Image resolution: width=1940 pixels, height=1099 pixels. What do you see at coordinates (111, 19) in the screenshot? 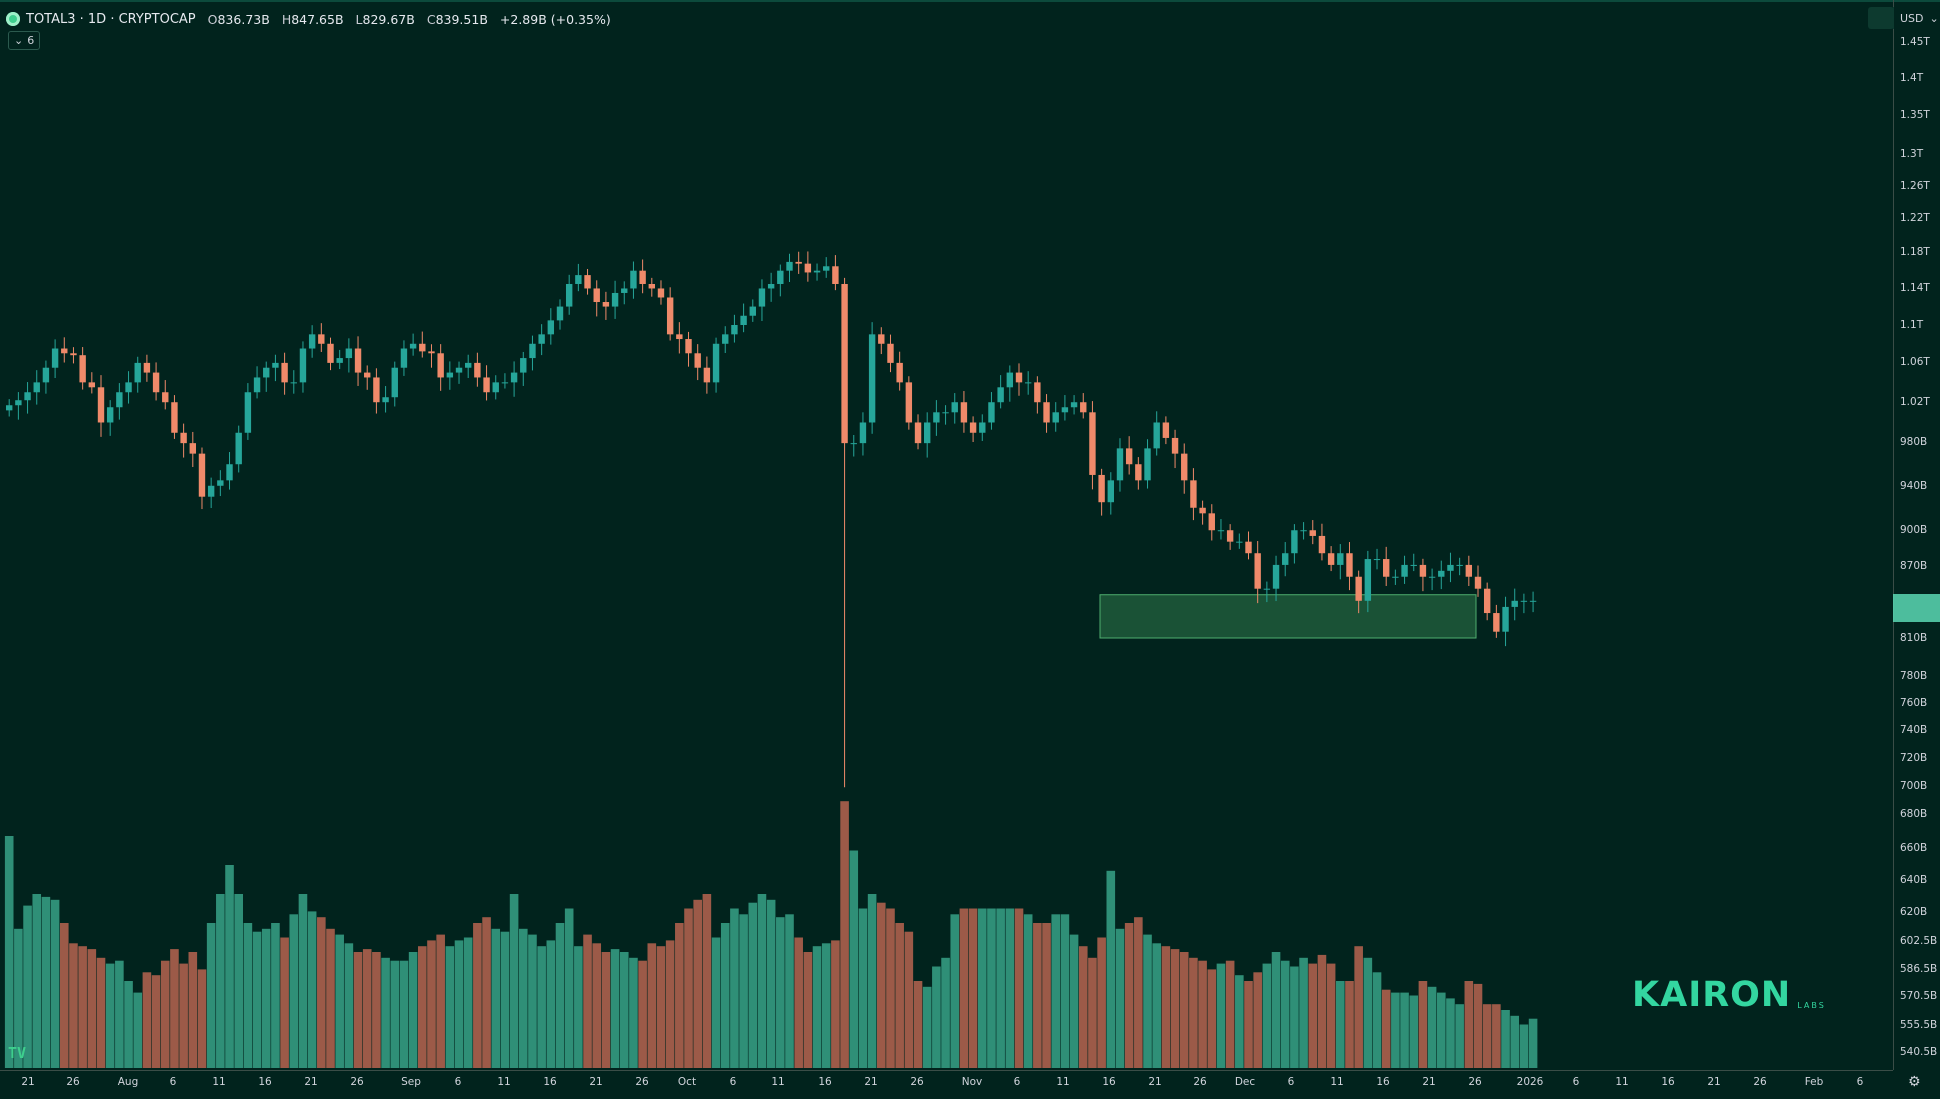
I see `symbol-title: TOTAL3 · 1D · CRYPTOCAP` at bounding box center [111, 19].